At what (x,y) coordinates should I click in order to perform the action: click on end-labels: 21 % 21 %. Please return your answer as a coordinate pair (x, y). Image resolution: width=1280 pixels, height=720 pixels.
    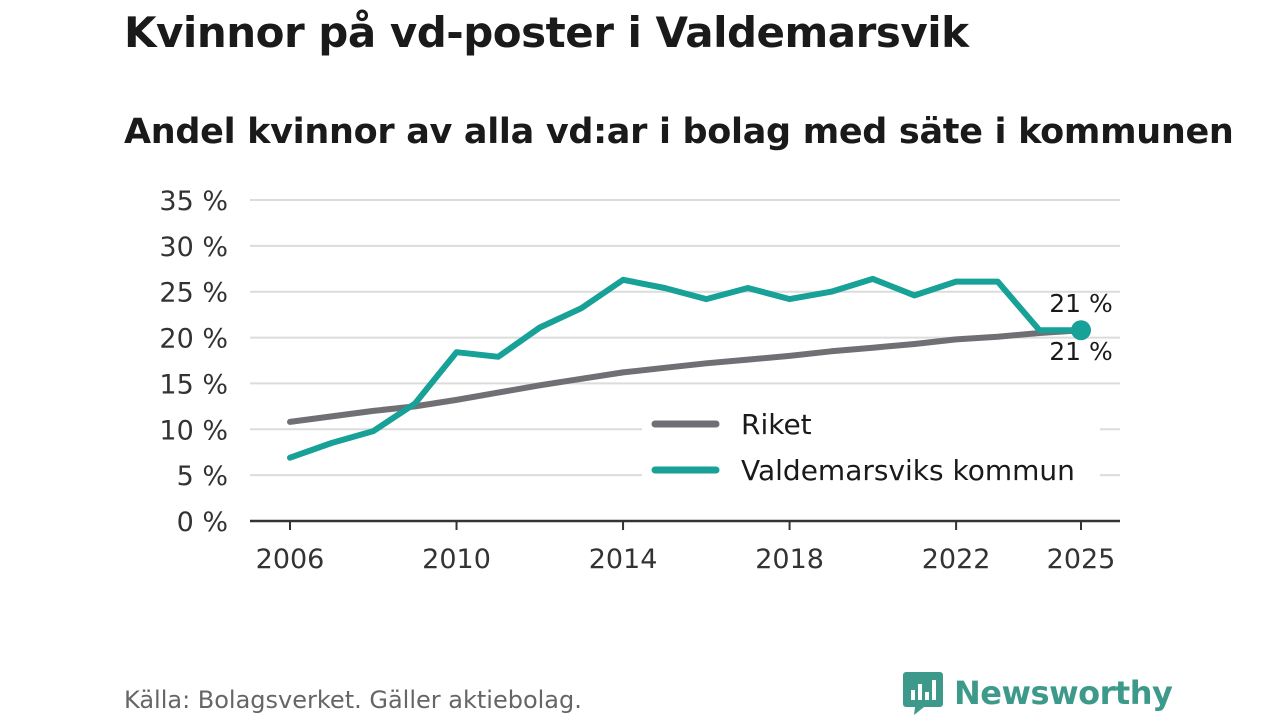
    Looking at the image, I should click on (1081, 327).